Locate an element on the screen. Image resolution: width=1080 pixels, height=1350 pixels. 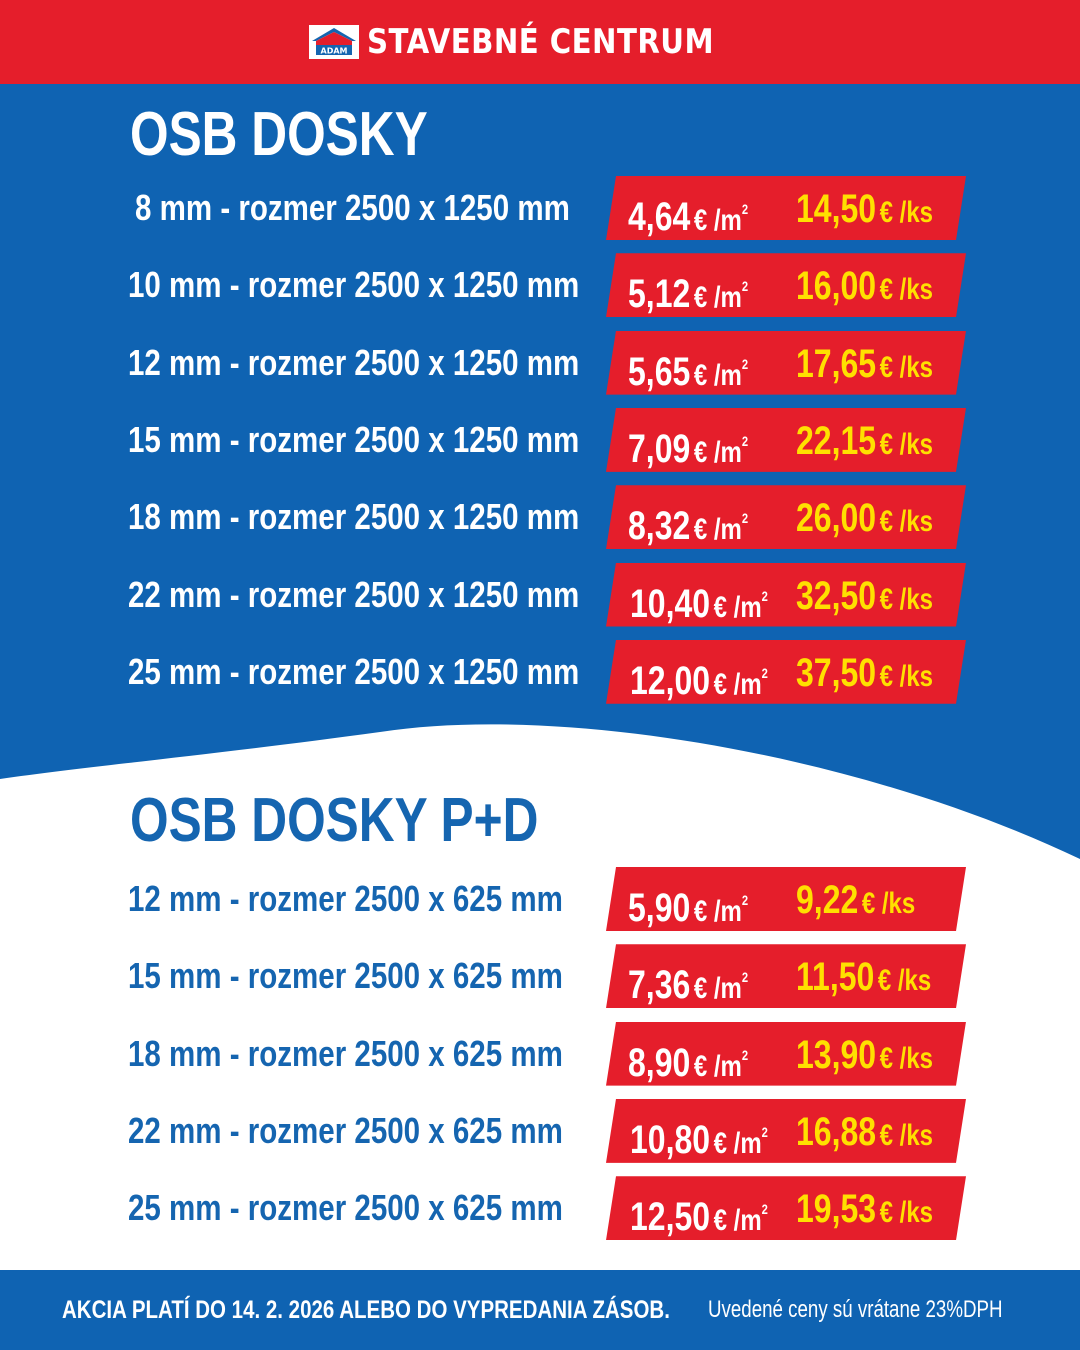
price-per-m2: 10,40 € /m2 is located at coordinates (699, 595).